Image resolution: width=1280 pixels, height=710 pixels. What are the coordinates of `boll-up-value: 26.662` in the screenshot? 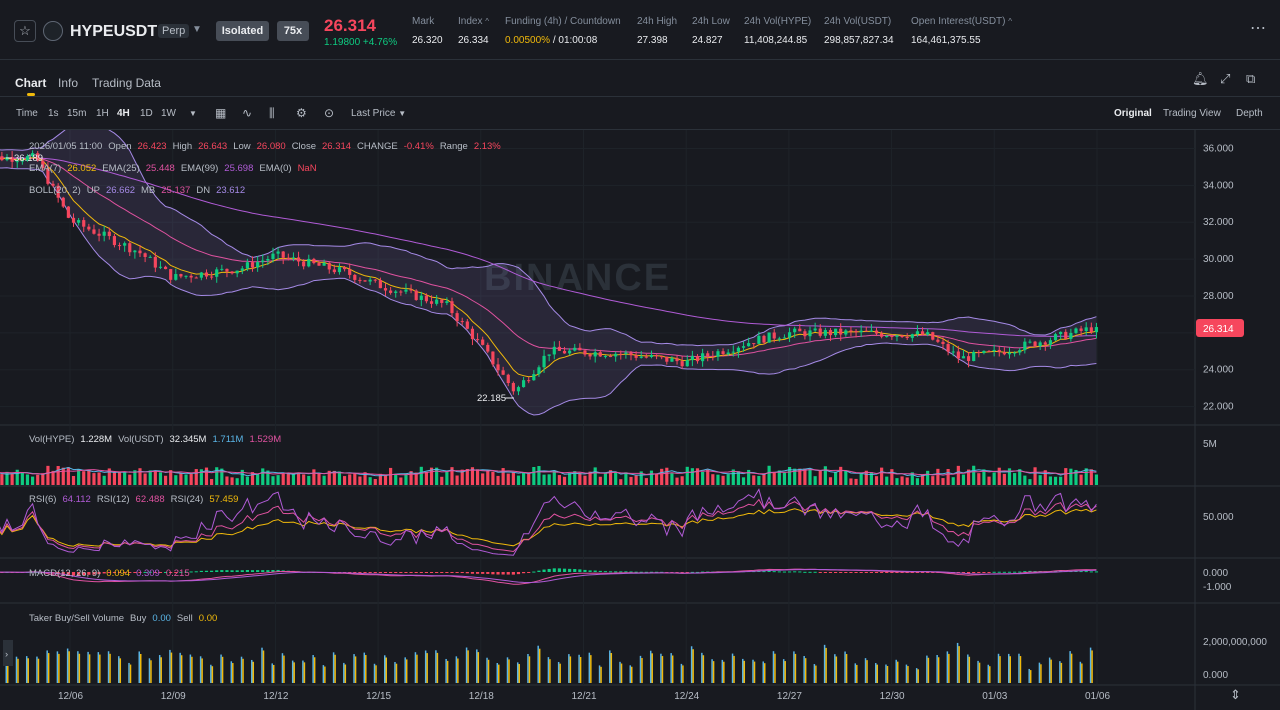 It's located at (120, 190).